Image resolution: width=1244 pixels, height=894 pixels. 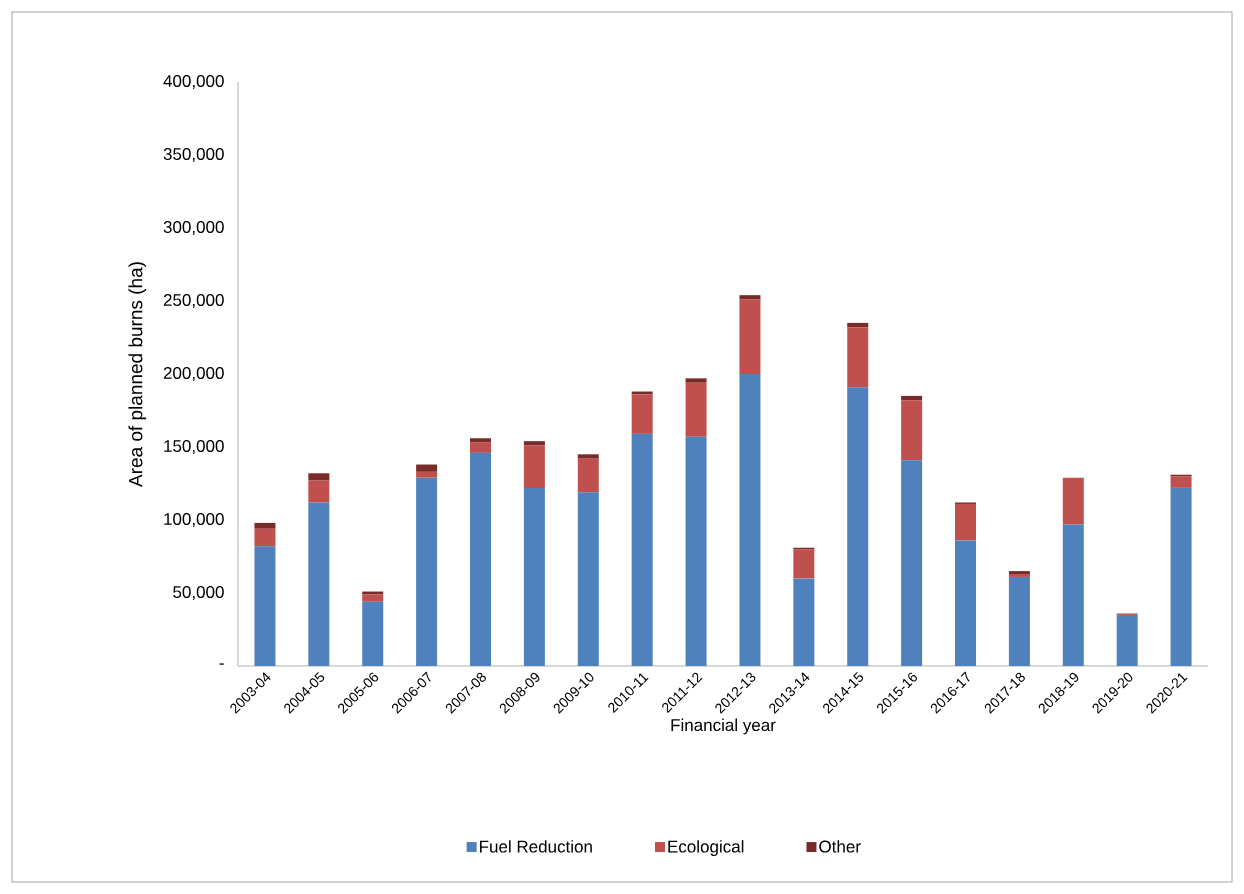 What do you see at coordinates (706, 848) in the screenshot?
I see `legend-label: Ecological` at bounding box center [706, 848].